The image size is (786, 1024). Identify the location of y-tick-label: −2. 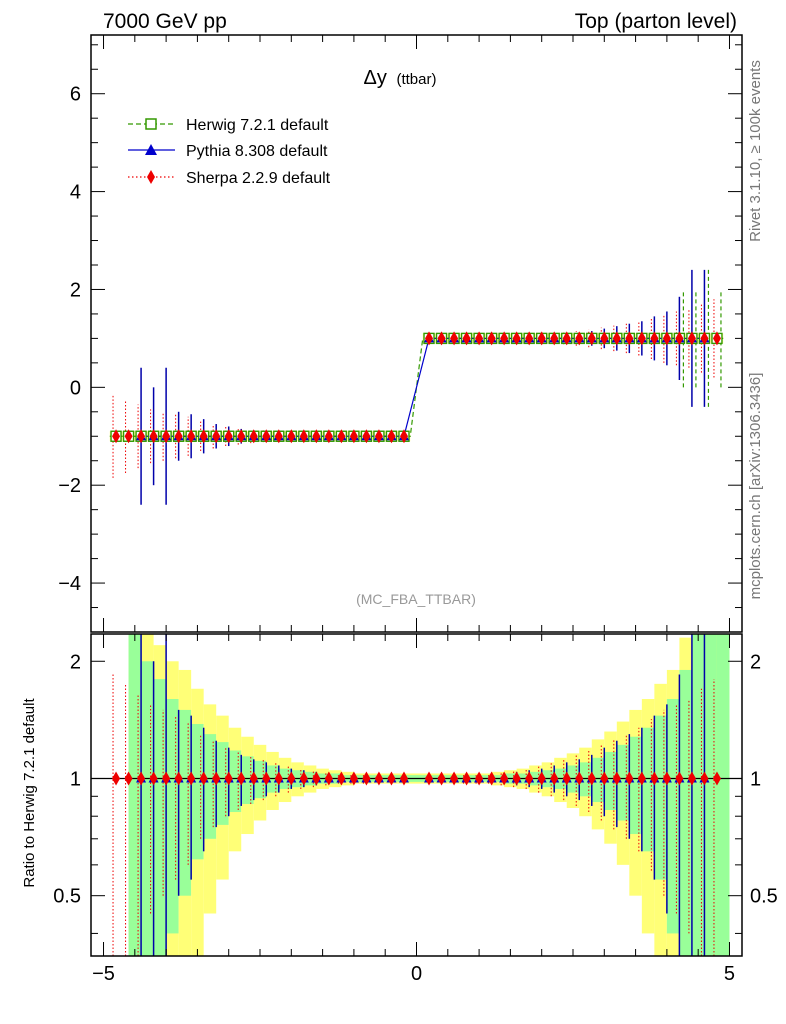
(69, 486).